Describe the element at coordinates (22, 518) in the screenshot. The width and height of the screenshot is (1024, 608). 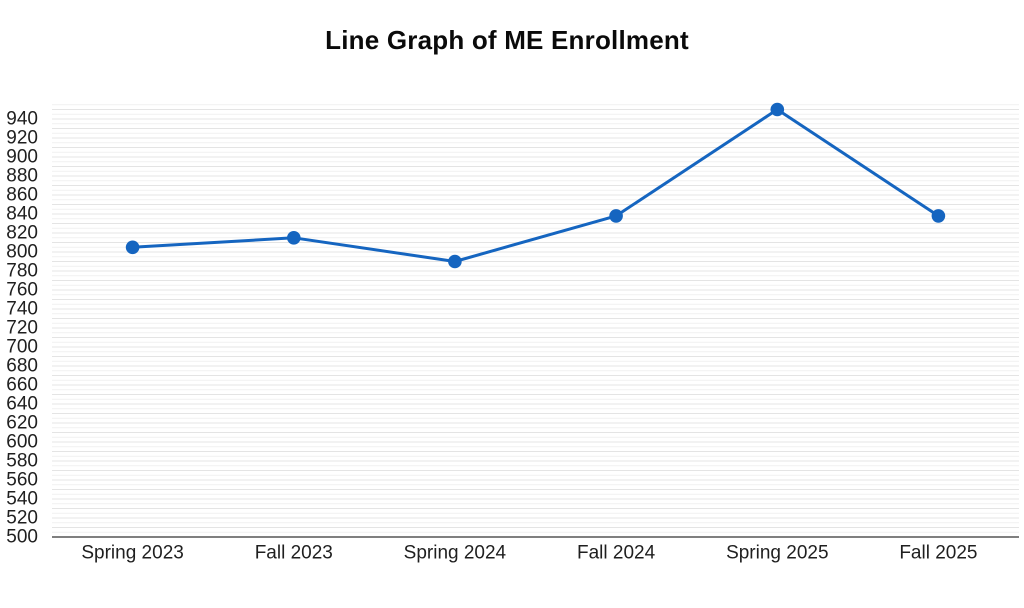
I see `y-tick-label: 520` at that location.